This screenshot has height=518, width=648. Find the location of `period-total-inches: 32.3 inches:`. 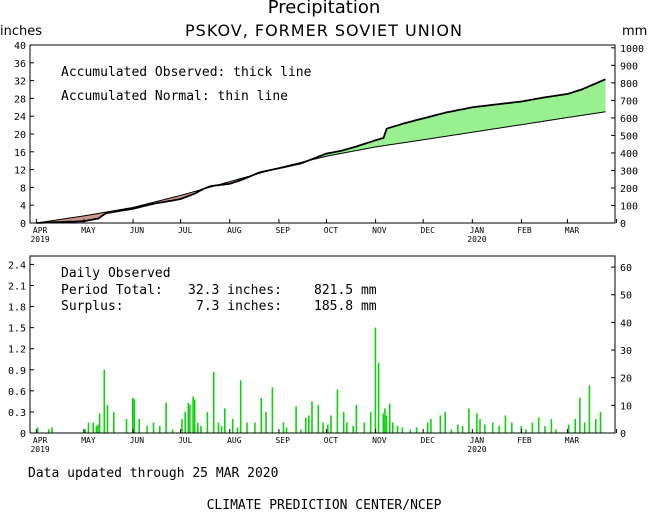

period-total-inches: 32.3 inches: is located at coordinates (235, 290).